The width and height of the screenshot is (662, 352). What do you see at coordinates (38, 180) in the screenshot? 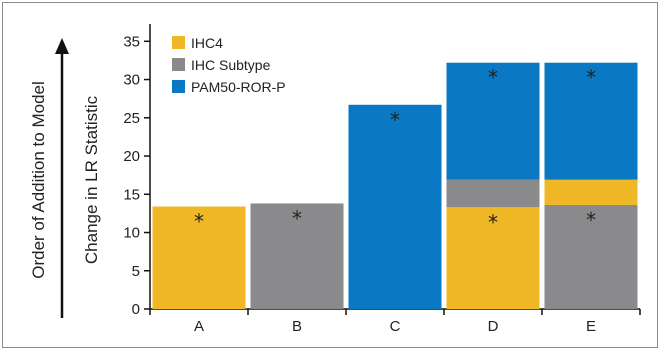
I see `outer-label: Order of Addition to Model` at bounding box center [38, 180].